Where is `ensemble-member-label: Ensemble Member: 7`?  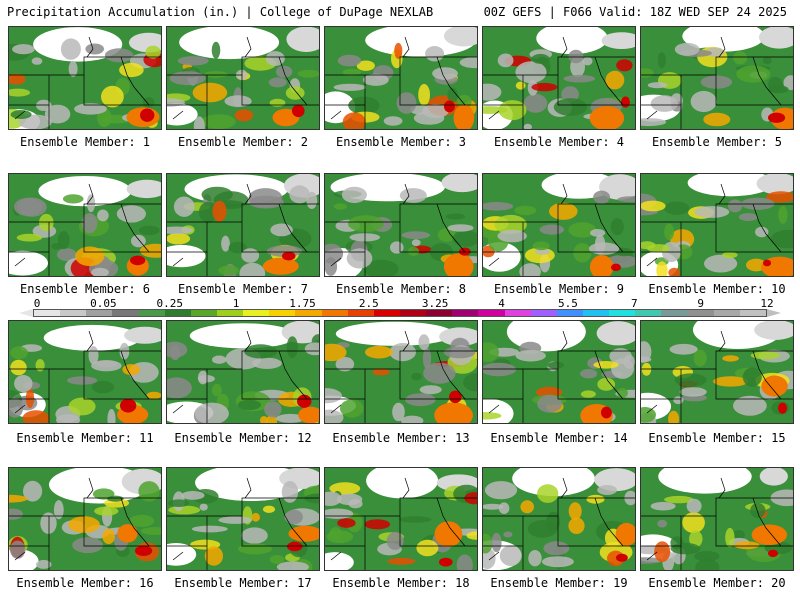
ensemble-member-label: Ensemble Member: 7 is located at coordinates (243, 289).